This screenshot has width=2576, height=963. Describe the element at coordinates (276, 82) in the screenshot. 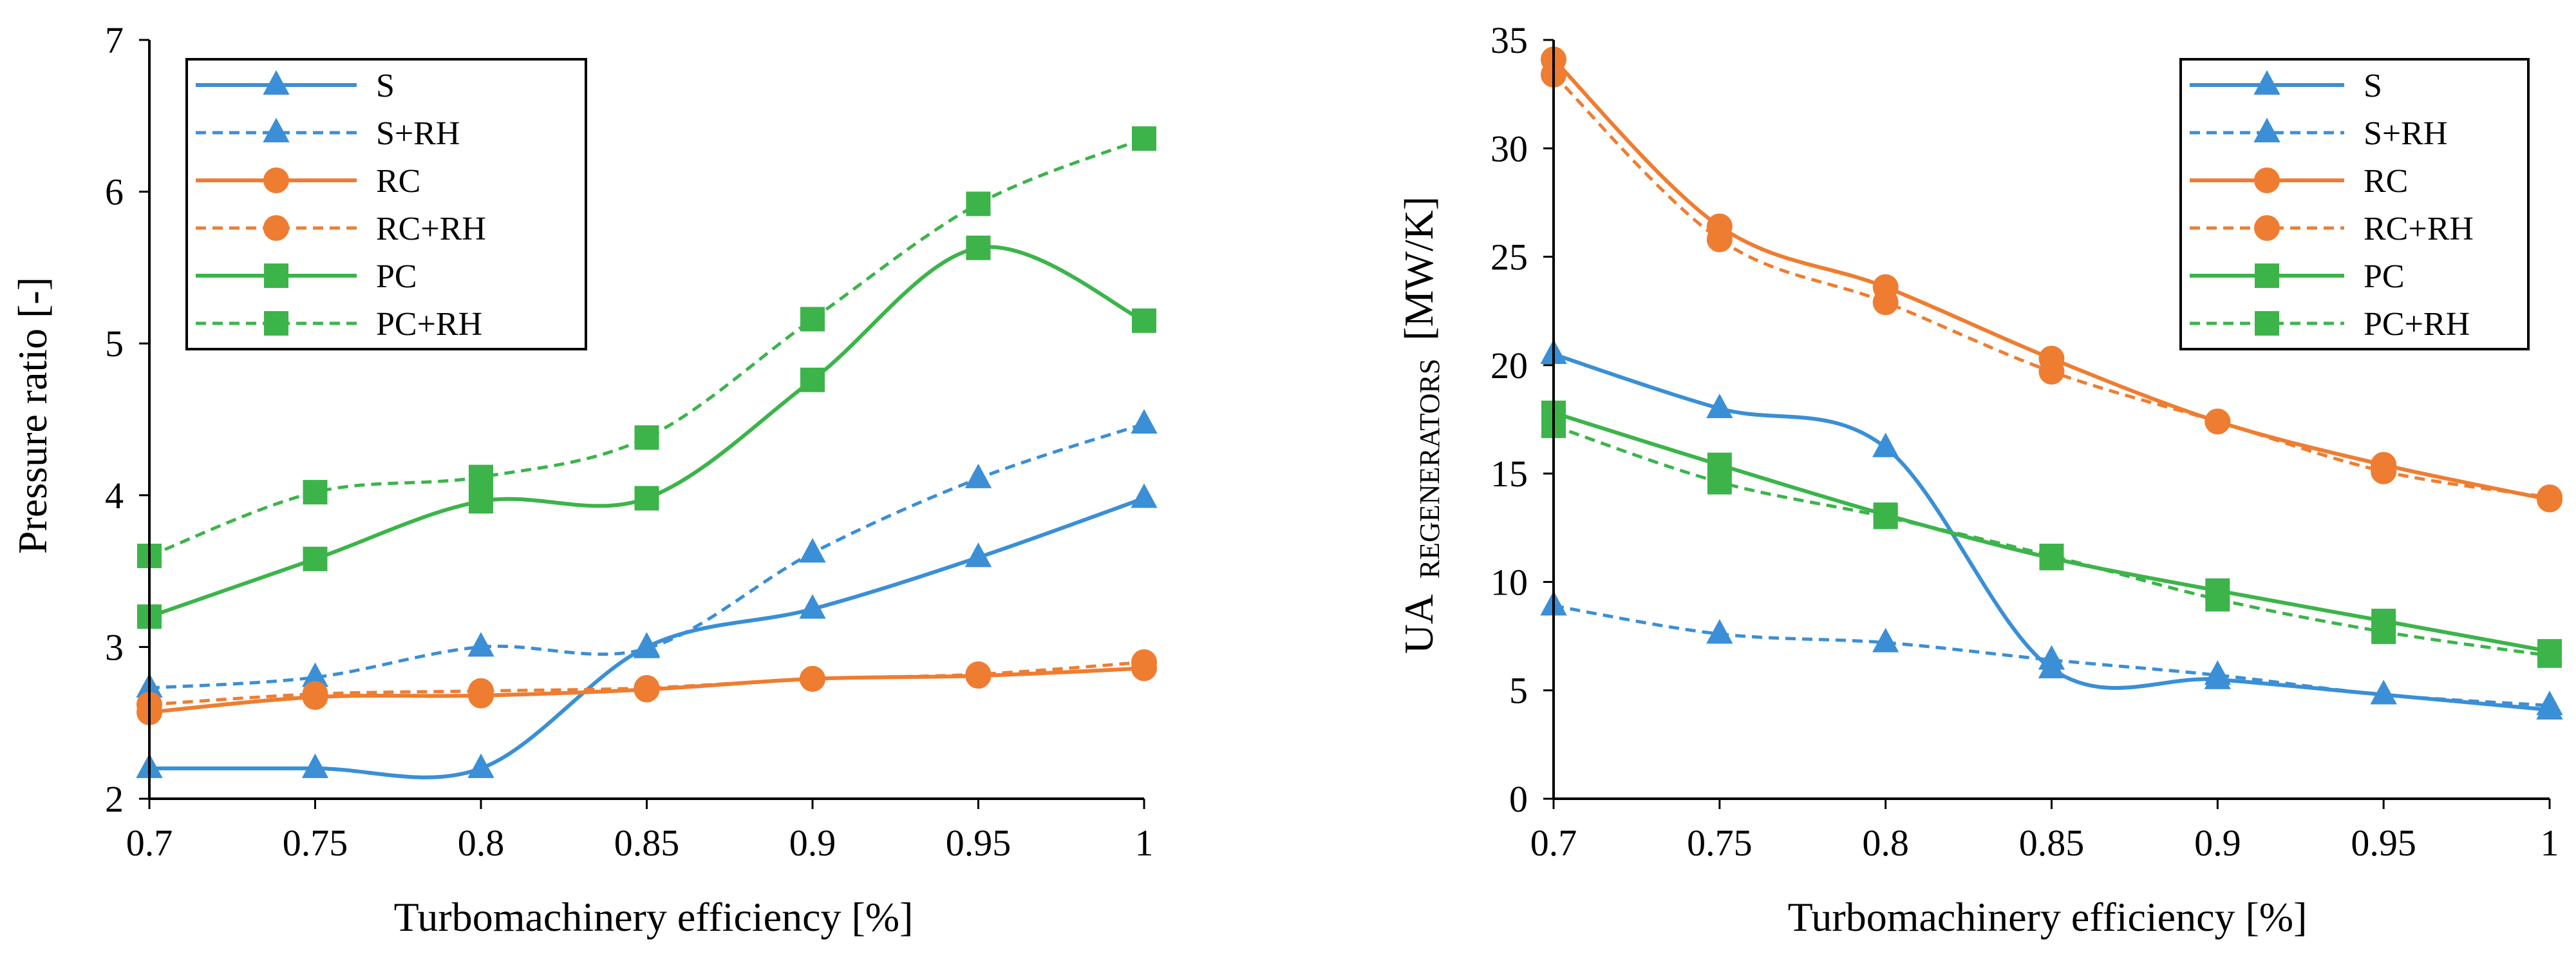

I see `left-legend-marker-s` at that location.